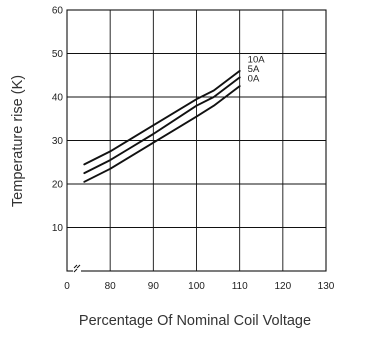 The width and height of the screenshot is (376, 337). What do you see at coordinates (58, 11) in the screenshot?
I see `y-tick-label: 60` at bounding box center [58, 11].